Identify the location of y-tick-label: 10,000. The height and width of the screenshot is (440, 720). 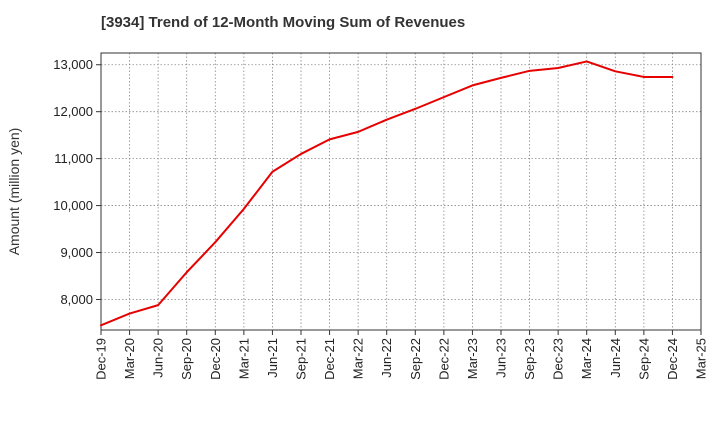
(73, 205).